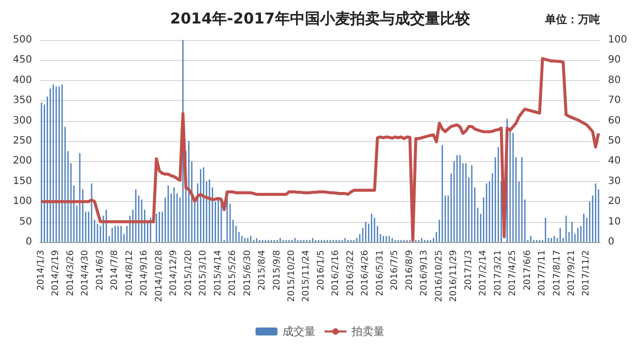 The image size is (640, 346). Describe the element at coordinates (29, 242) in the screenshot. I see `y-tick-label: 0` at that location.